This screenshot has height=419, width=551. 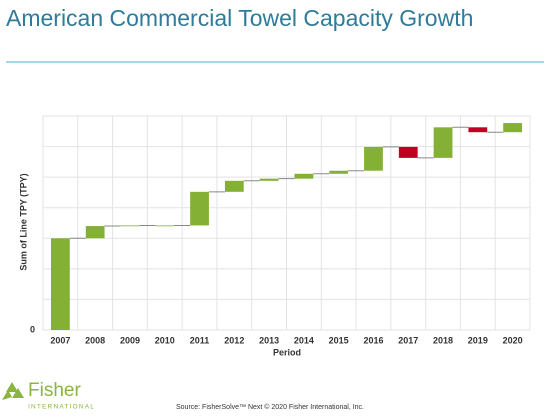 What do you see at coordinates (54, 390) in the screenshot?
I see `logo-name: Fisher` at bounding box center [54, 390].